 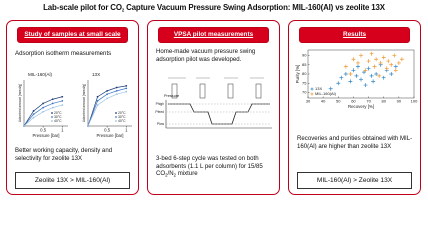 What do you see at coordinates (63, 53) in the screenshot?
I see `subtitle: Adsorption isotherm measurements` at bounding box center [63, 53].